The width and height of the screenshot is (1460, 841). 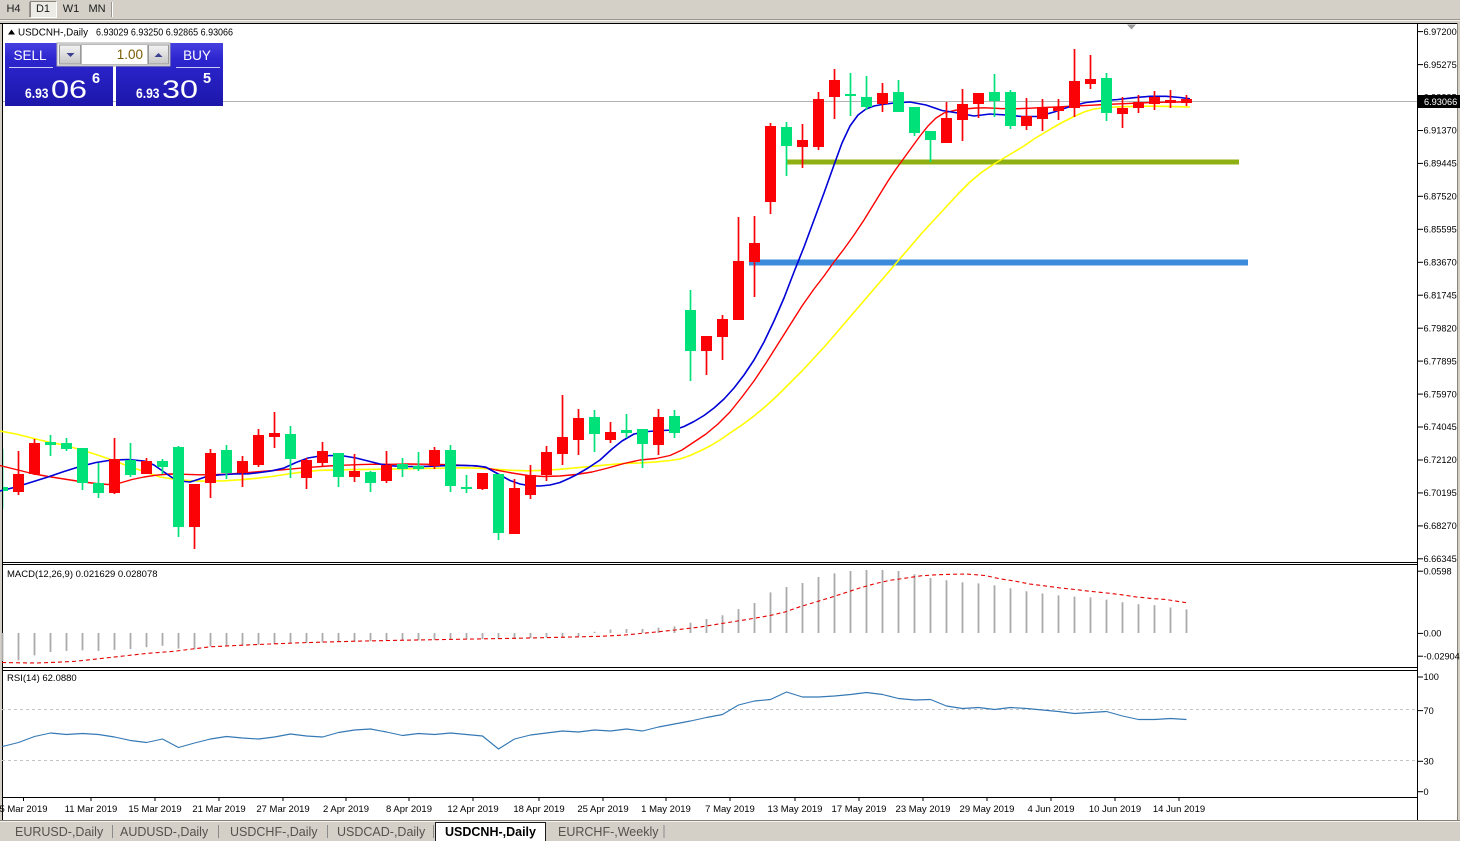 What do you see at coordinates (30, 55) in the screenshot?
I see `svg-text: SELL` at bounding box center [30, 55].